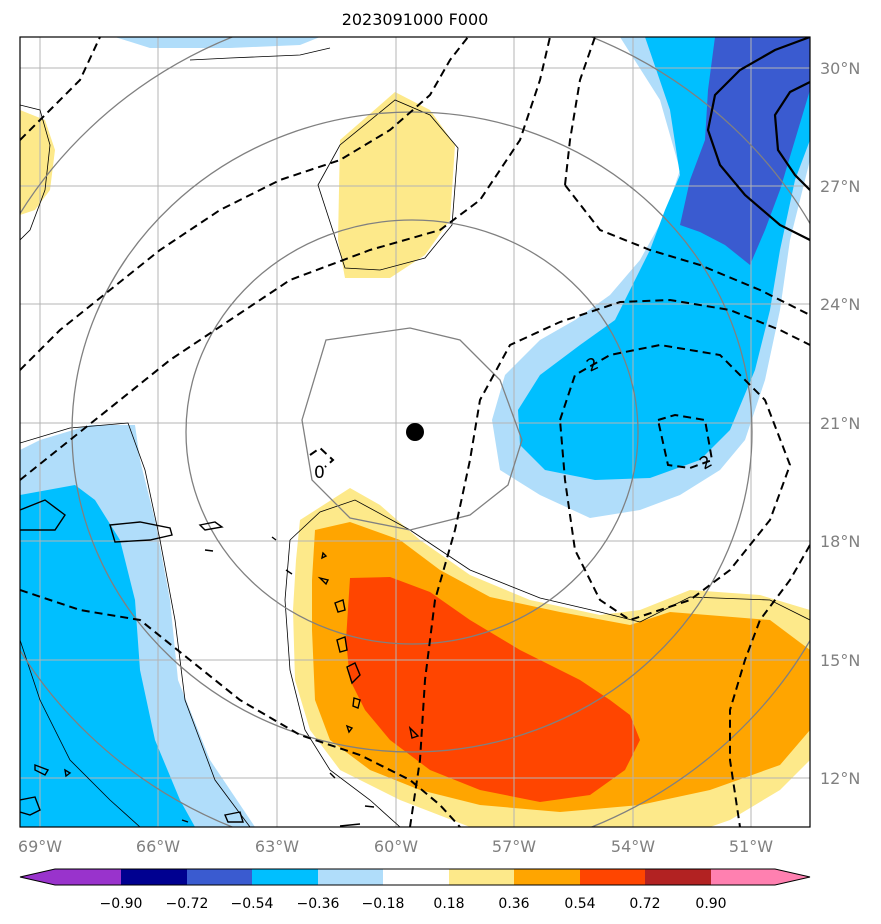 Image resolution: width=881 pixels, height=924 pixels. What do you see at coordinates (415, 19) in the screenshot?
I see `map-title: 2023091000 F000` at bounding box center [415, 19].